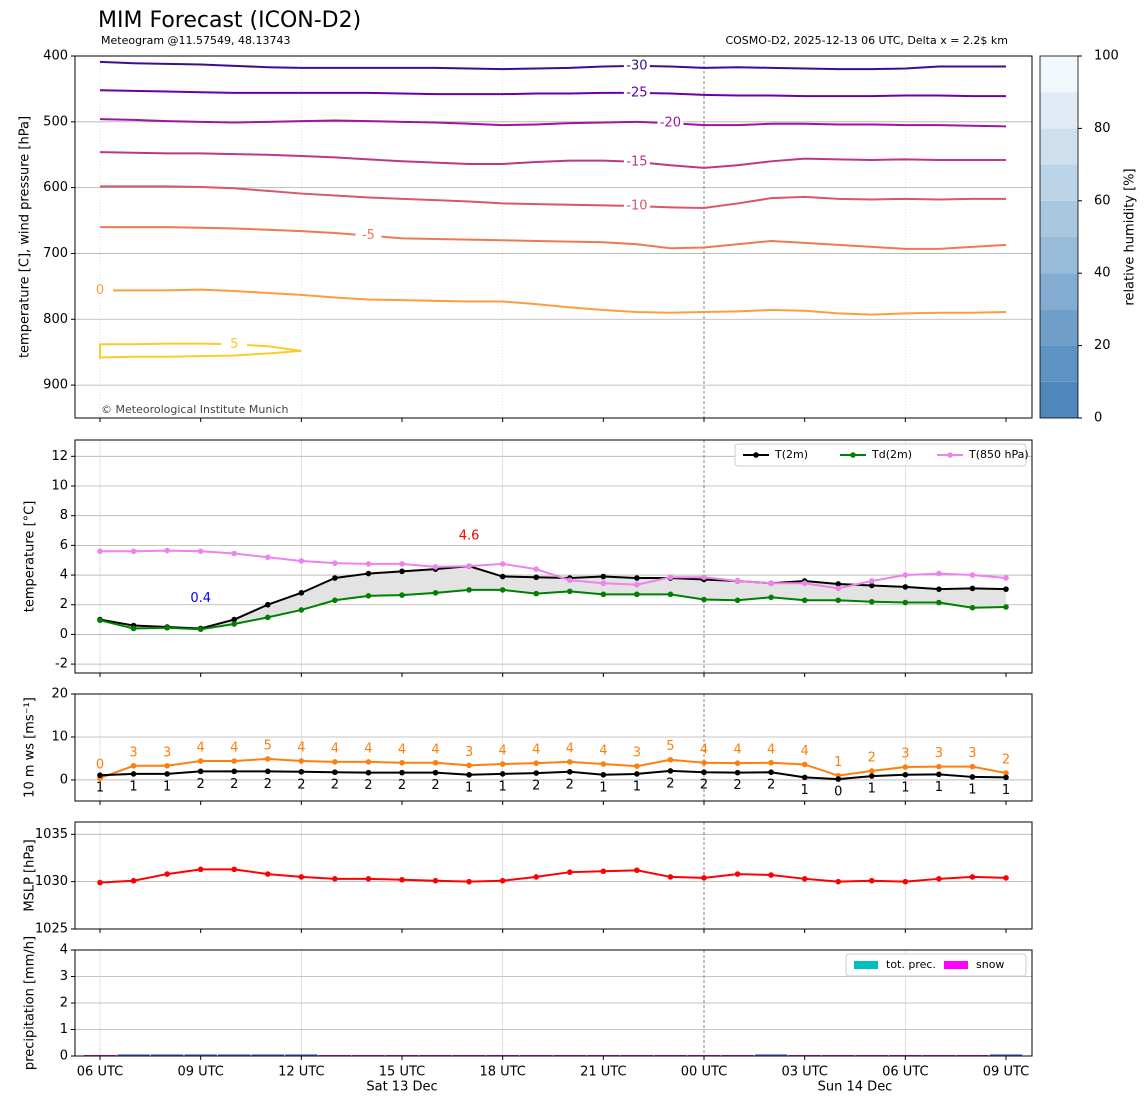  I want to click on x-tick-label: 03 UTC, so click(804, 1072).